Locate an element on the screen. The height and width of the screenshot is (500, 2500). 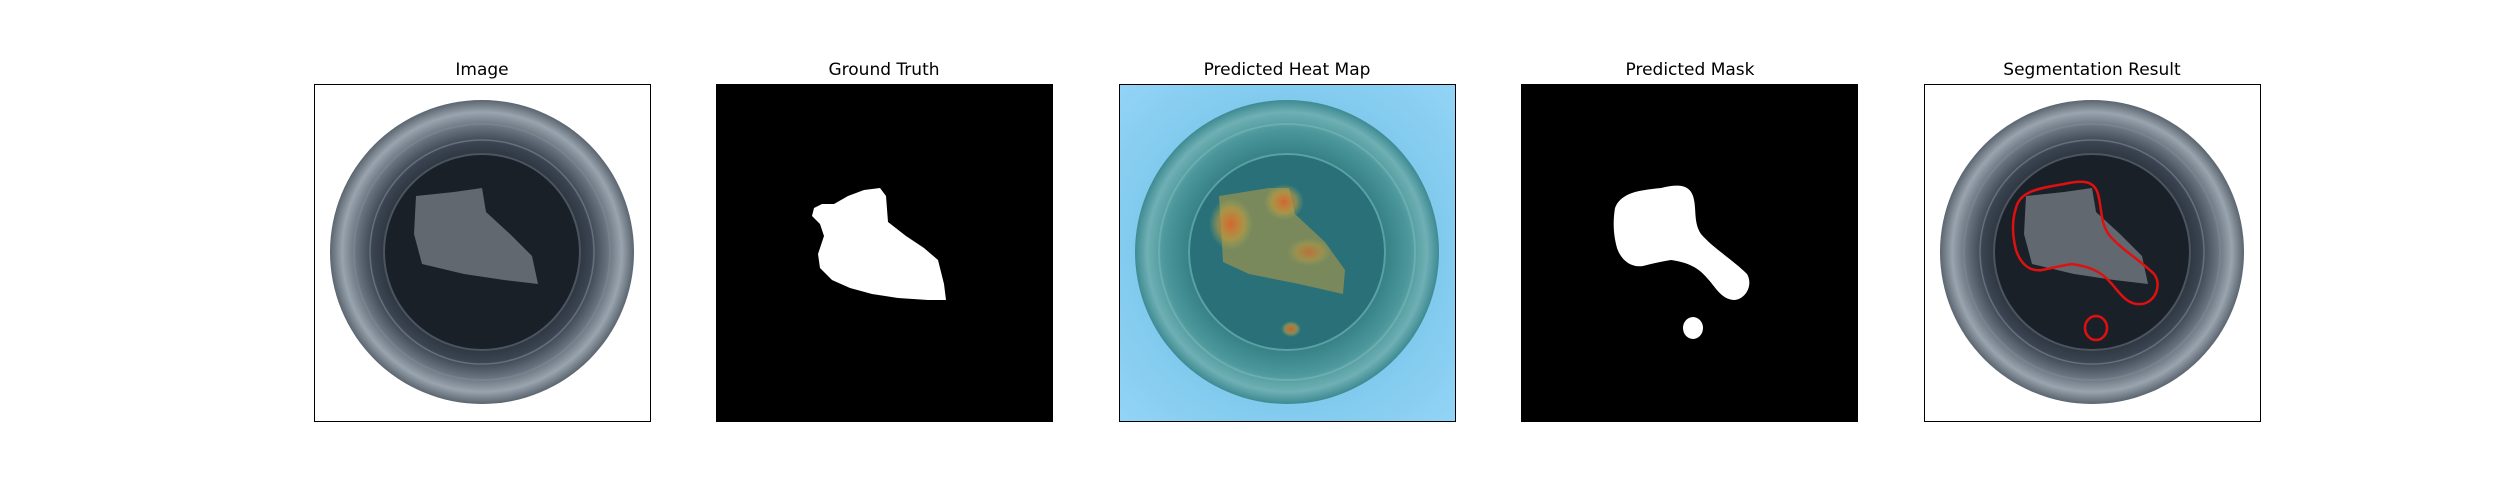
heatmap-overlay is located at coordinates (1287, 253).